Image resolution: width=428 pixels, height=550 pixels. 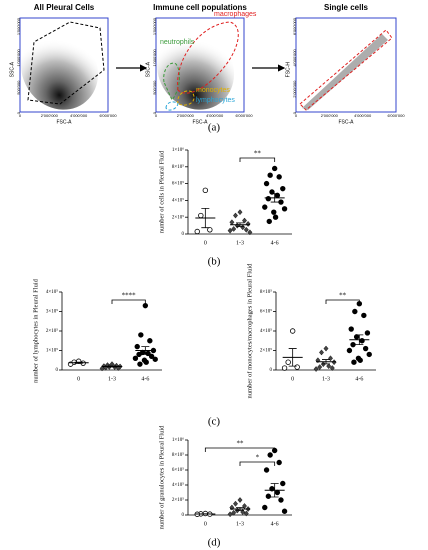 What do you see at coordinates (266, 292) in the screenshot?
I see `y-tick-label: 8×10⁵` at bounding box center [266, 292].